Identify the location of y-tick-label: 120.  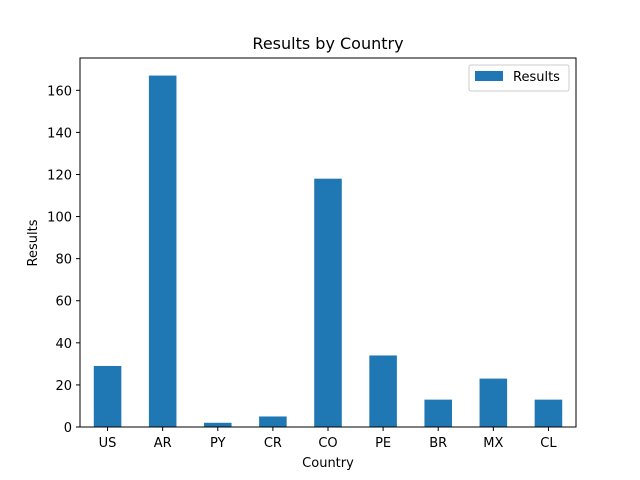
(59, 175).